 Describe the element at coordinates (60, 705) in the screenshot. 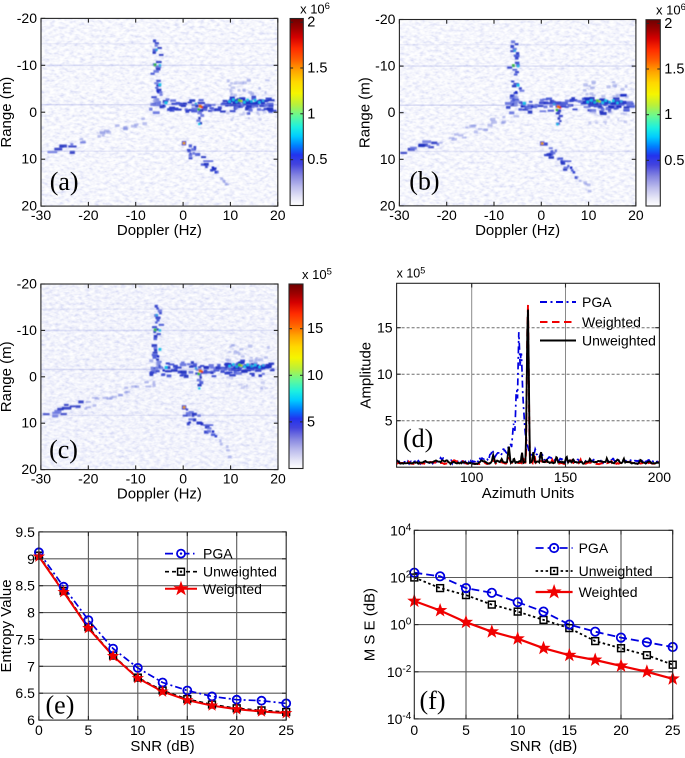

I see `svg-text: (e)` at that location.